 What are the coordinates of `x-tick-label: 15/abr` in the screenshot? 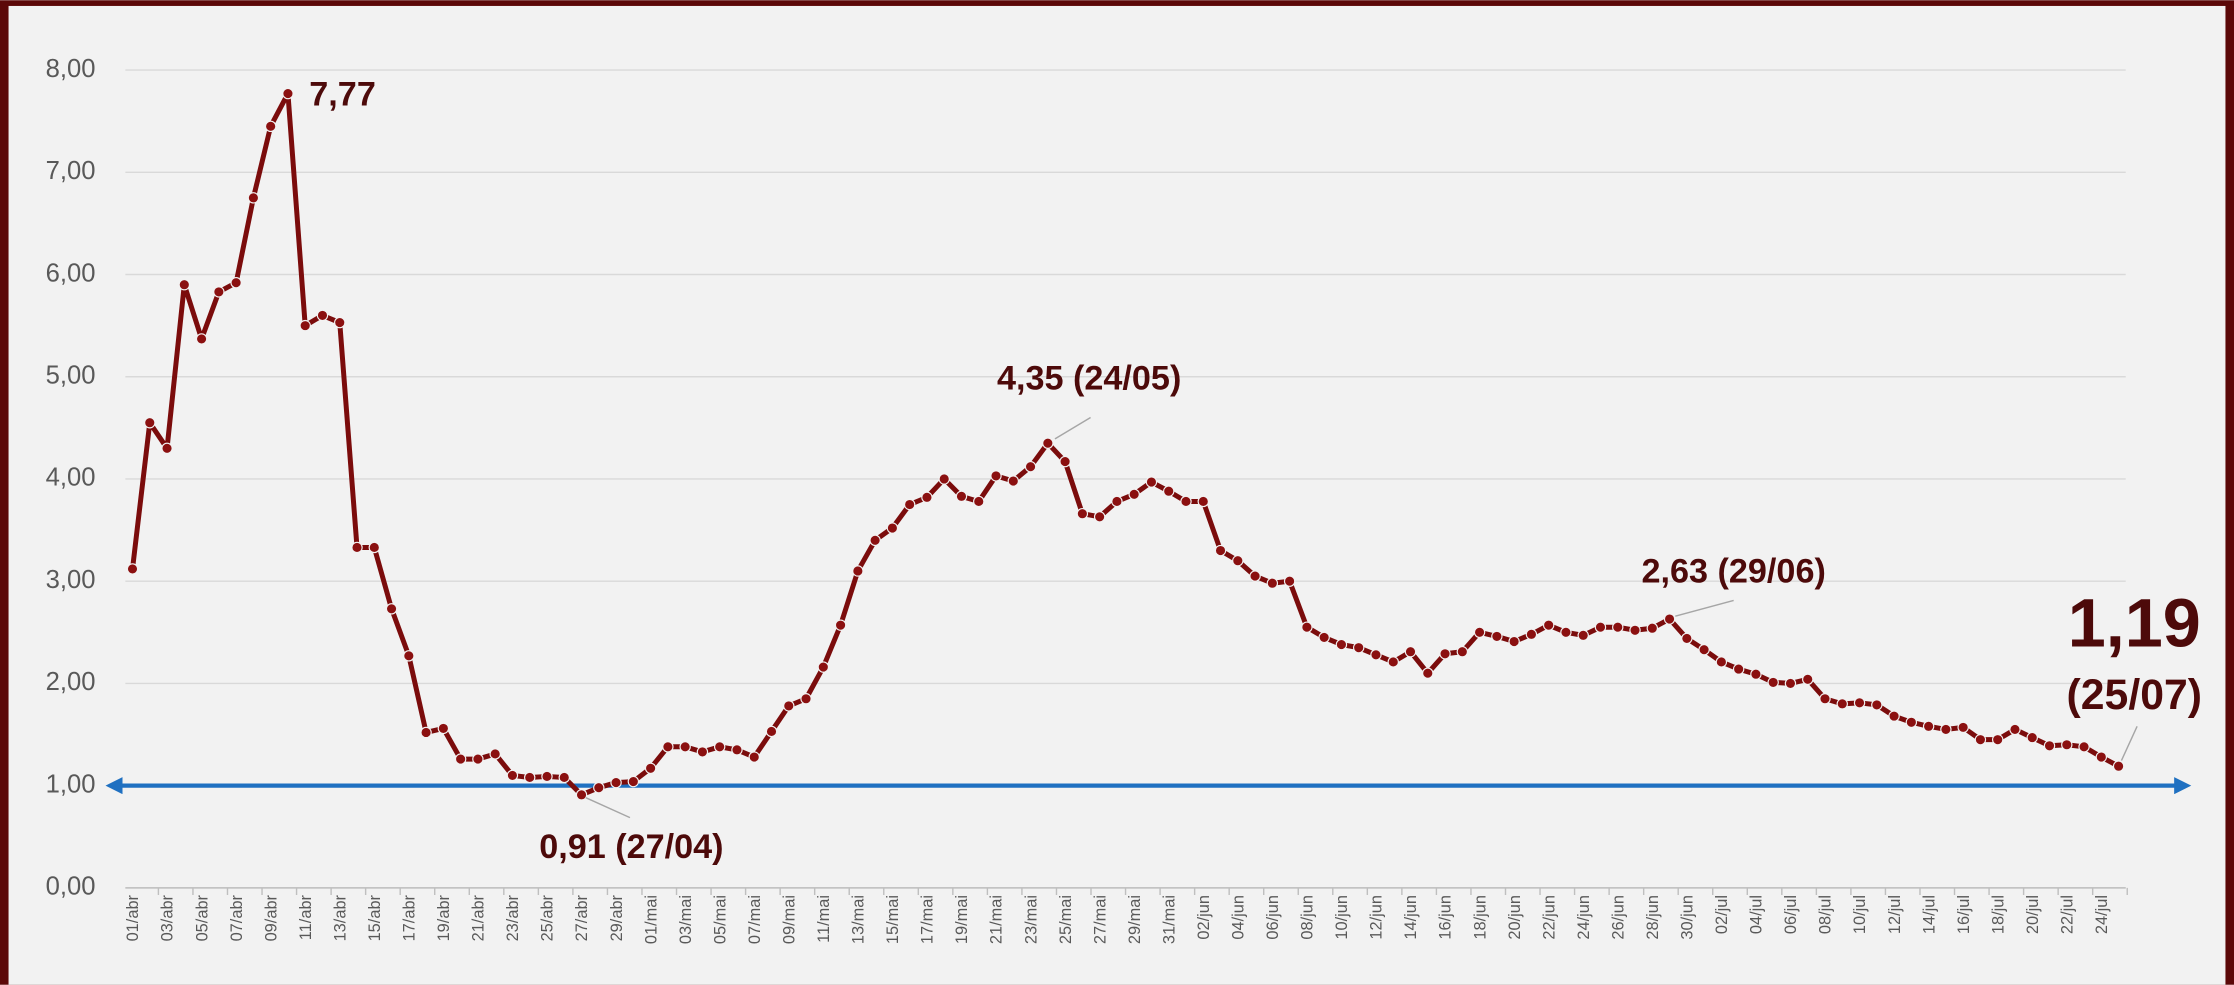 It's located at (375, 917).